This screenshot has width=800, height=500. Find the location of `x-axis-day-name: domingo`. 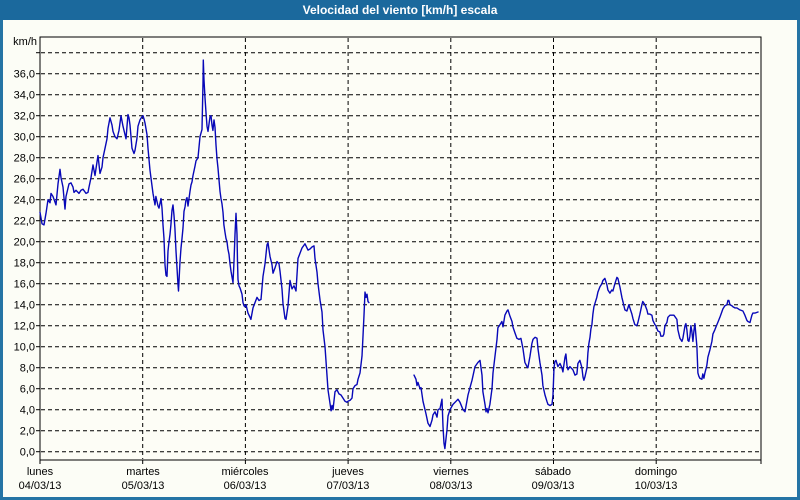

x-axis-day-name: domingo is located at coordinates (656, 472).